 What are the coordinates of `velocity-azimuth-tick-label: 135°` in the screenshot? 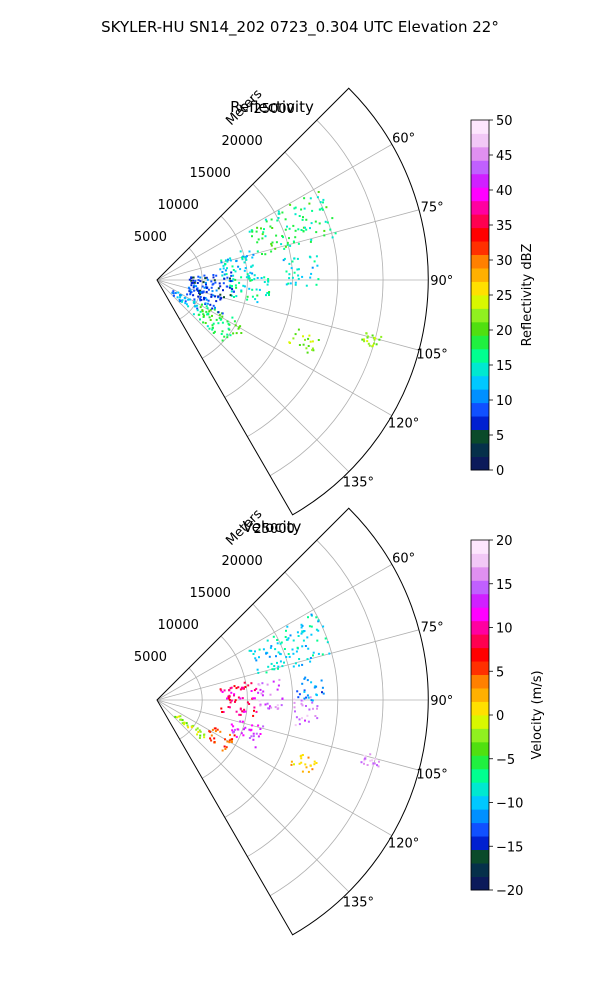 It's located at (358, 902).